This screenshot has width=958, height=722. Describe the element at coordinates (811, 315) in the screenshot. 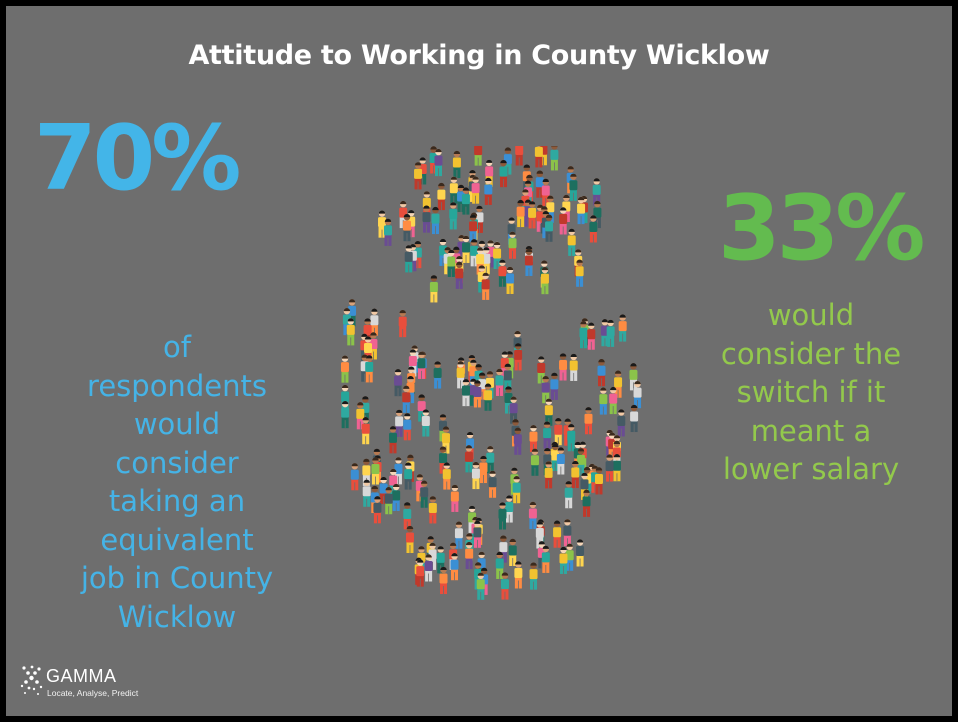

I see `stat-33-line: would` at that location.